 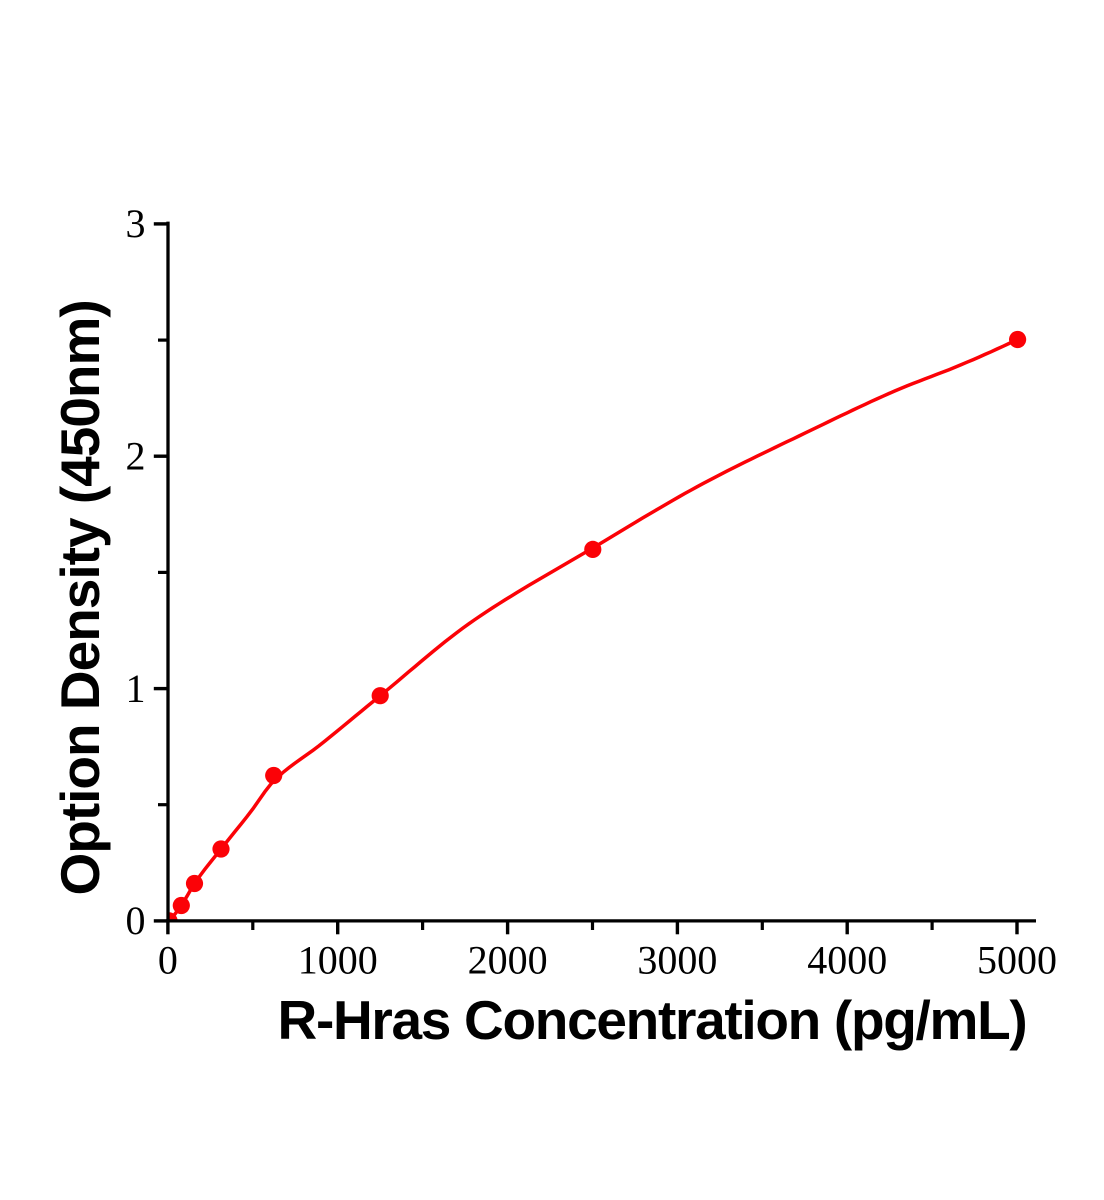 I want to click on svg-text: 2000, so click(x=508, y=960).